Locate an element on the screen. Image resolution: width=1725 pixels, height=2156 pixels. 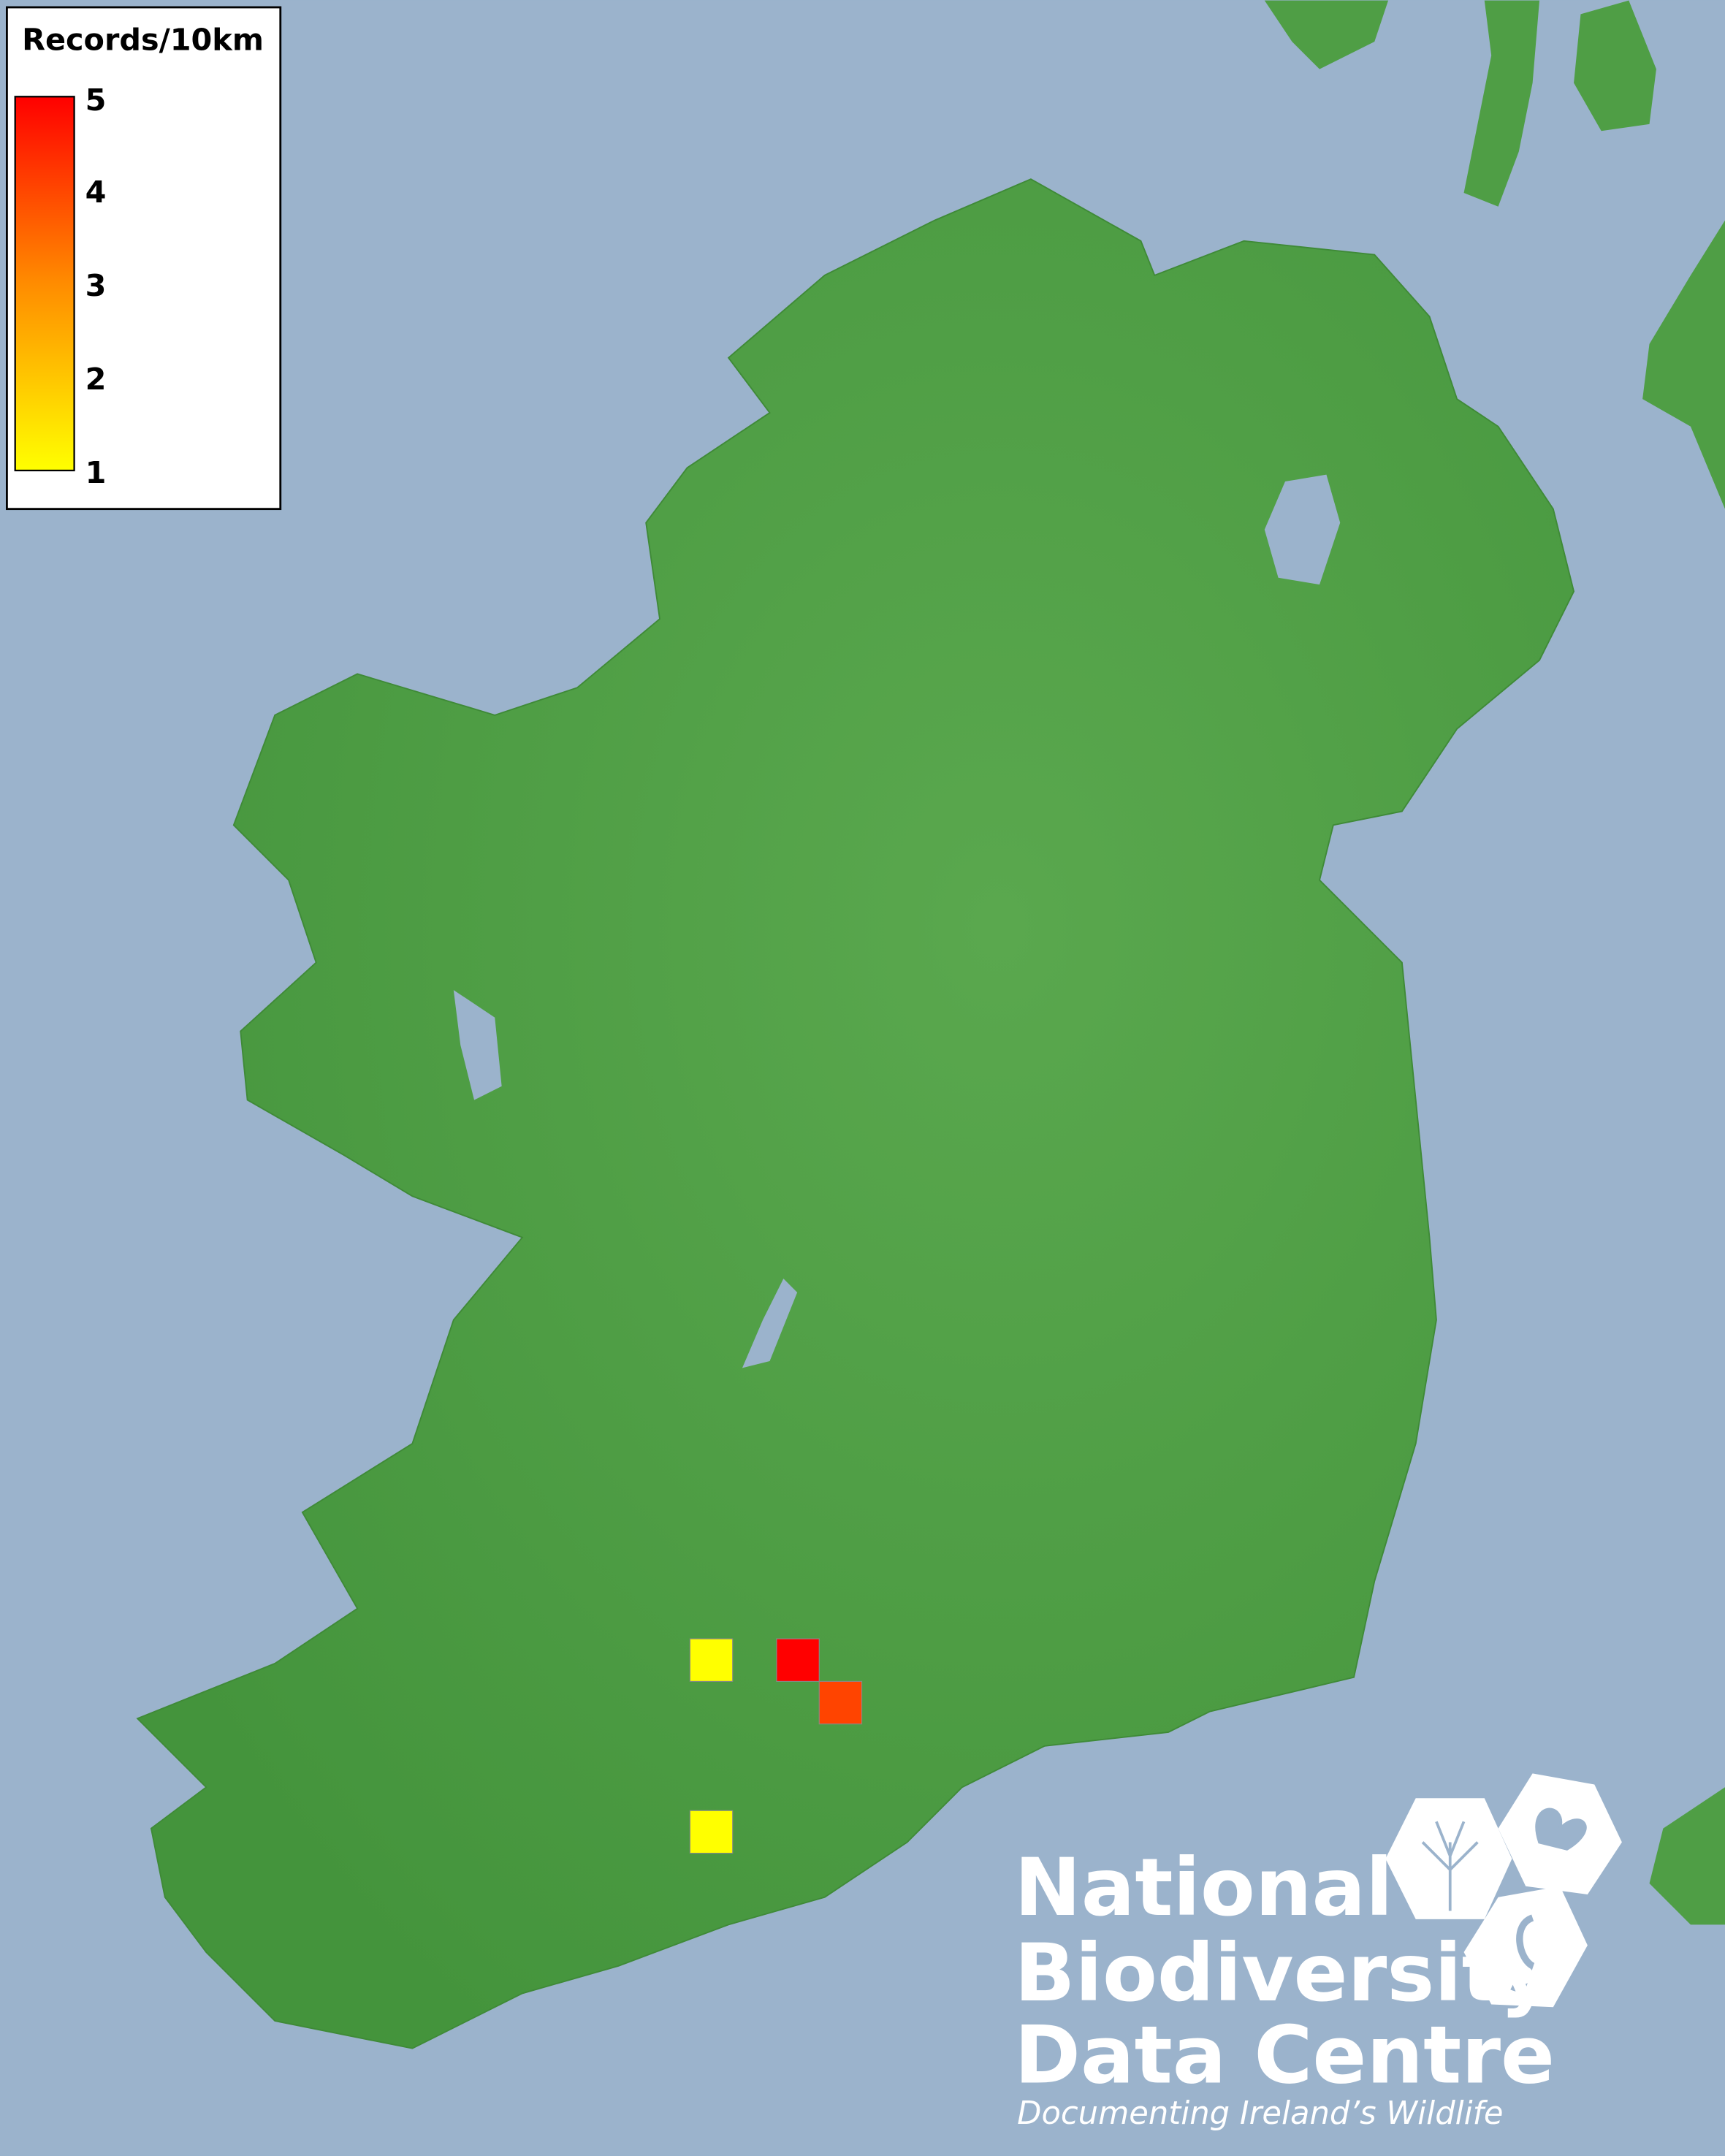
lough-corrib is located at coordinates (477, 1045).